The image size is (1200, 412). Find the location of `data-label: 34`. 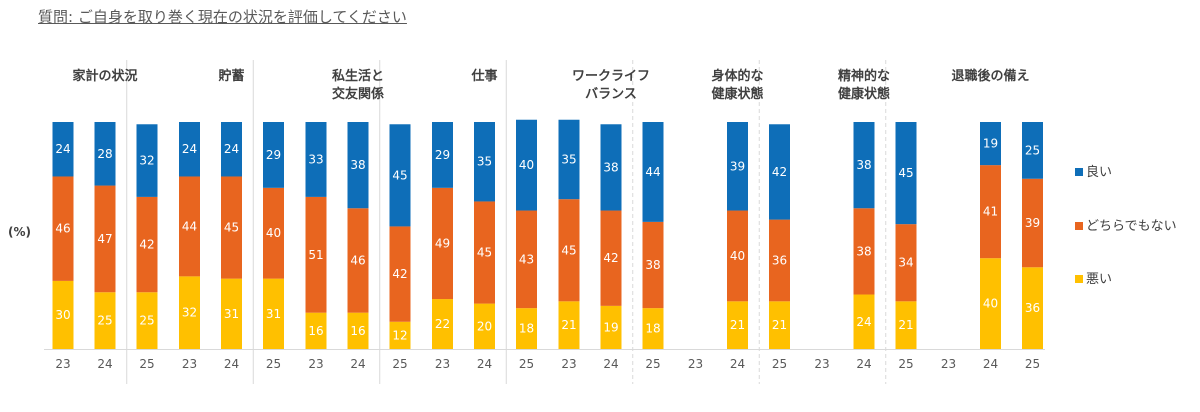

data-label: 34 is located at coordinates (905, 263).